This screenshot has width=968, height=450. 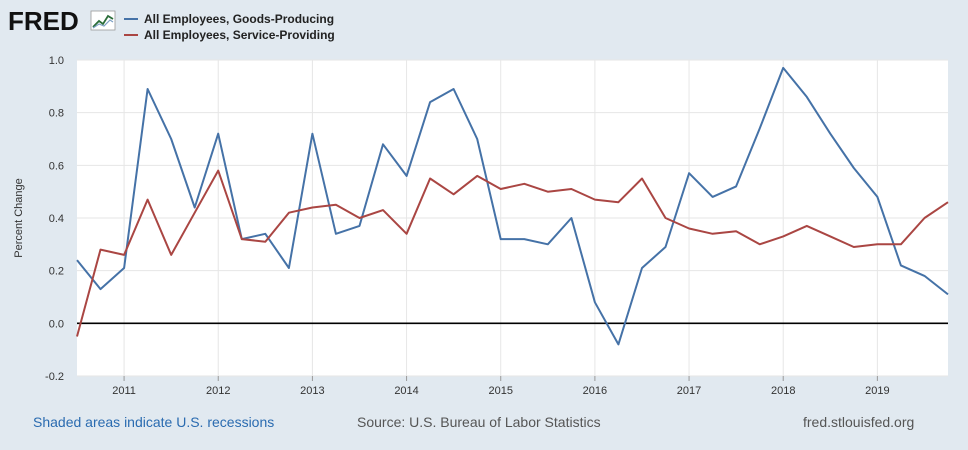 What do you see at coordinates (56, 272) in the screenshot?
I see `y-tick-label: 0.2` at bounding box center [56, 272].